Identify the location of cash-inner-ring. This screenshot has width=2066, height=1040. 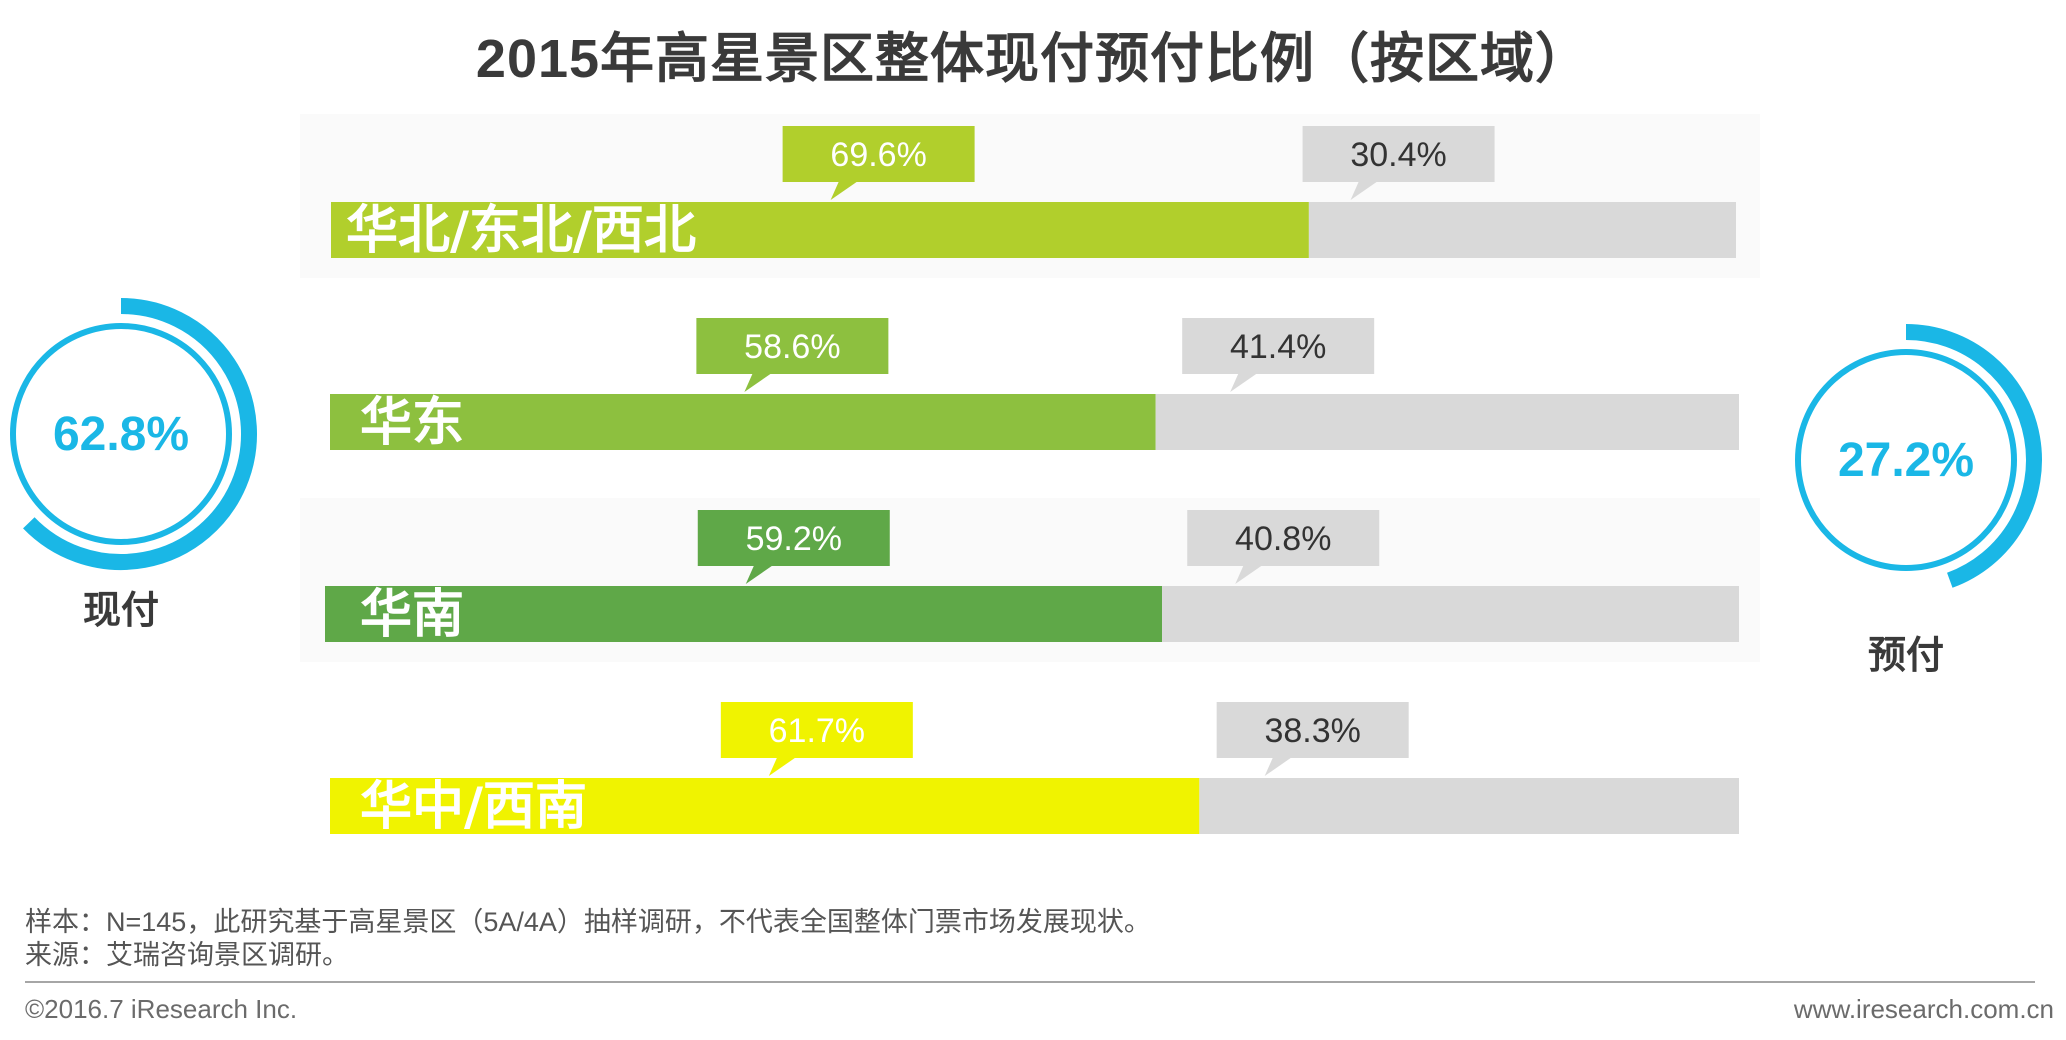
(121, 434).